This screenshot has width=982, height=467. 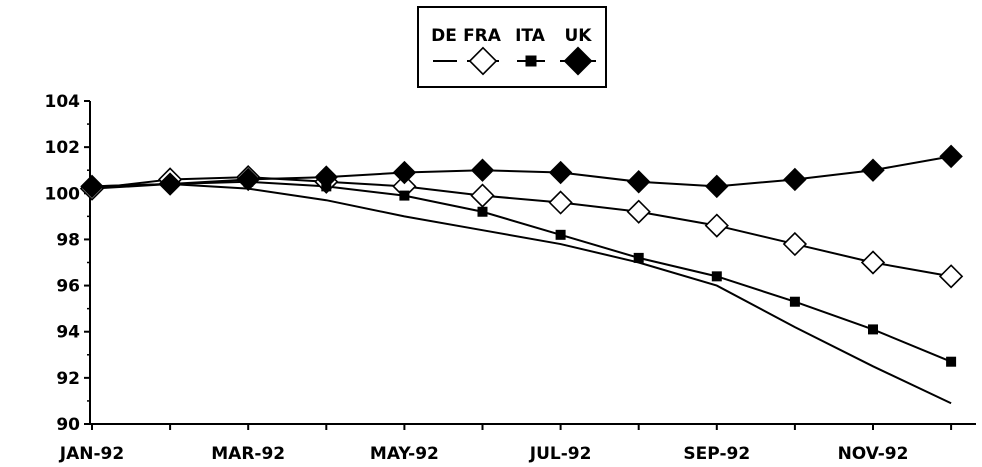 I want to click on x-tick-label: JAN-92, so click(x=91, y=454).